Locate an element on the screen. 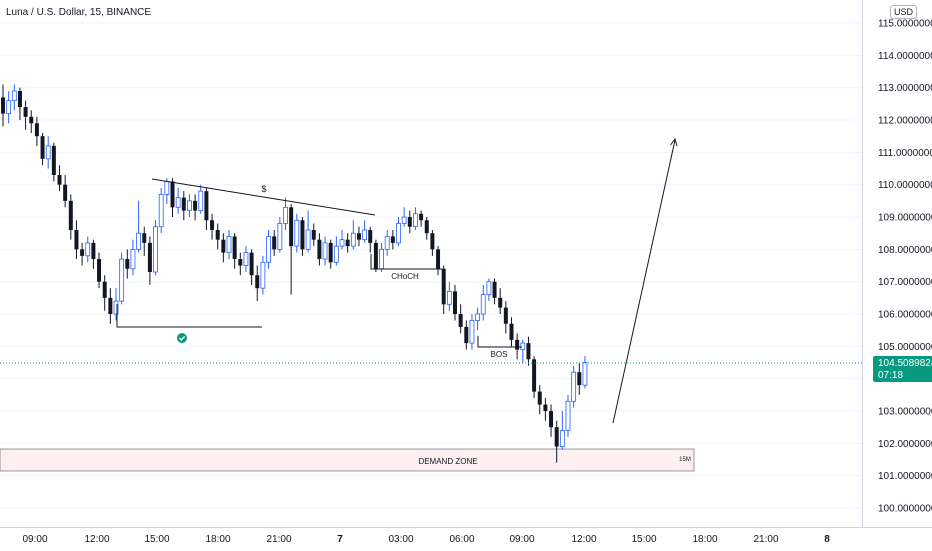  price-tick-label: 103.0000000 is located at coordinates (905, 412).